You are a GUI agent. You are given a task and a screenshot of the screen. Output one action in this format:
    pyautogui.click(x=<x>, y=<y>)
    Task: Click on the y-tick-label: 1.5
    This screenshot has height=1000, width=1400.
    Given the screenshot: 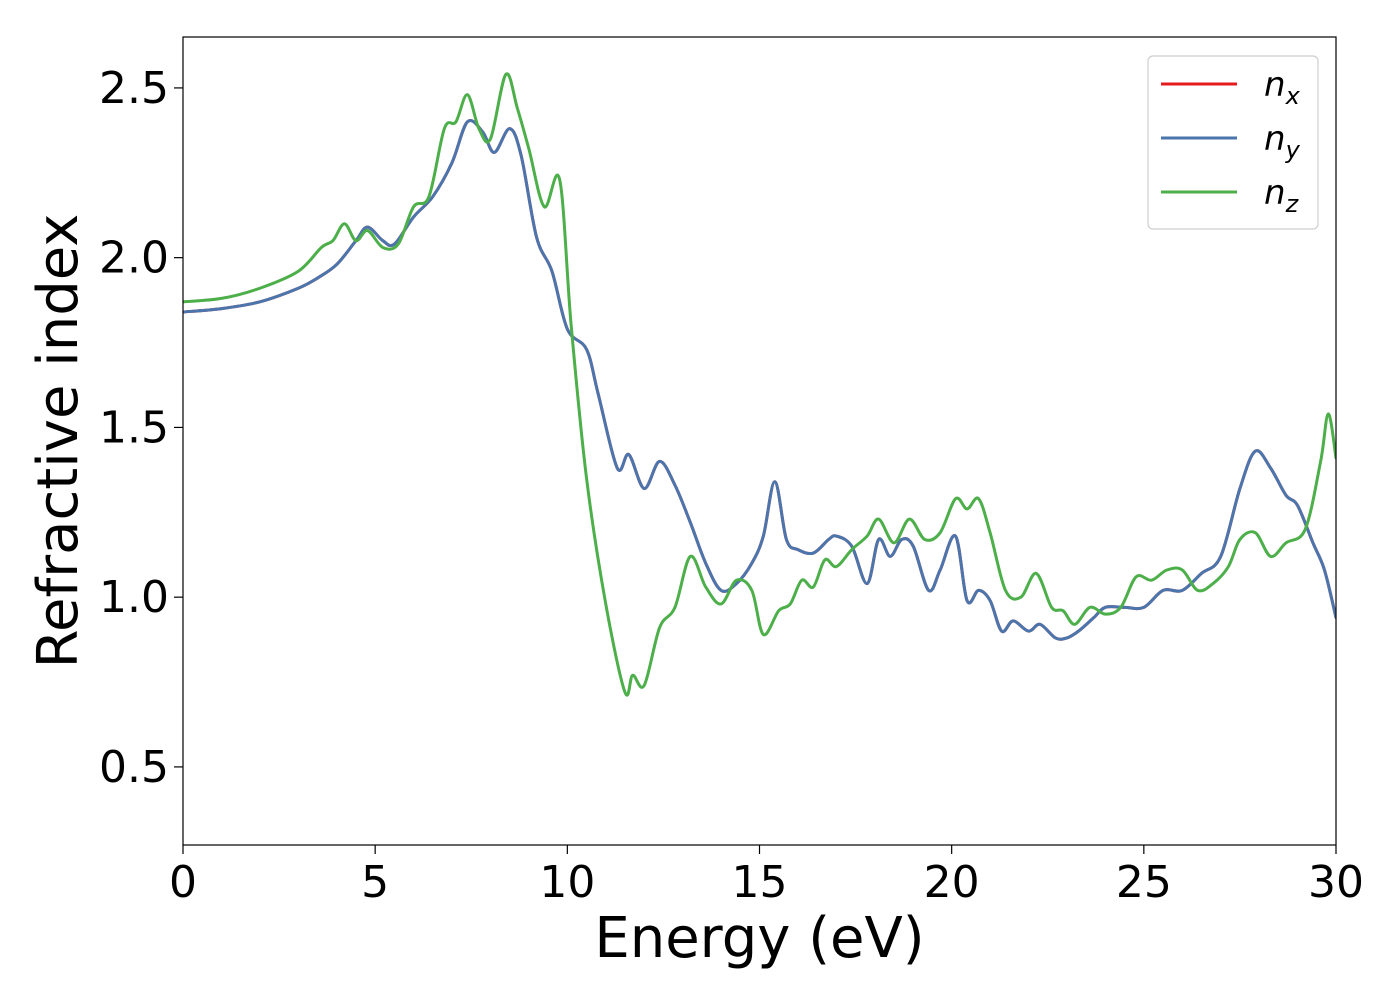 What is the action you would take?
    pyautogui.click(x=134, y=427)
    